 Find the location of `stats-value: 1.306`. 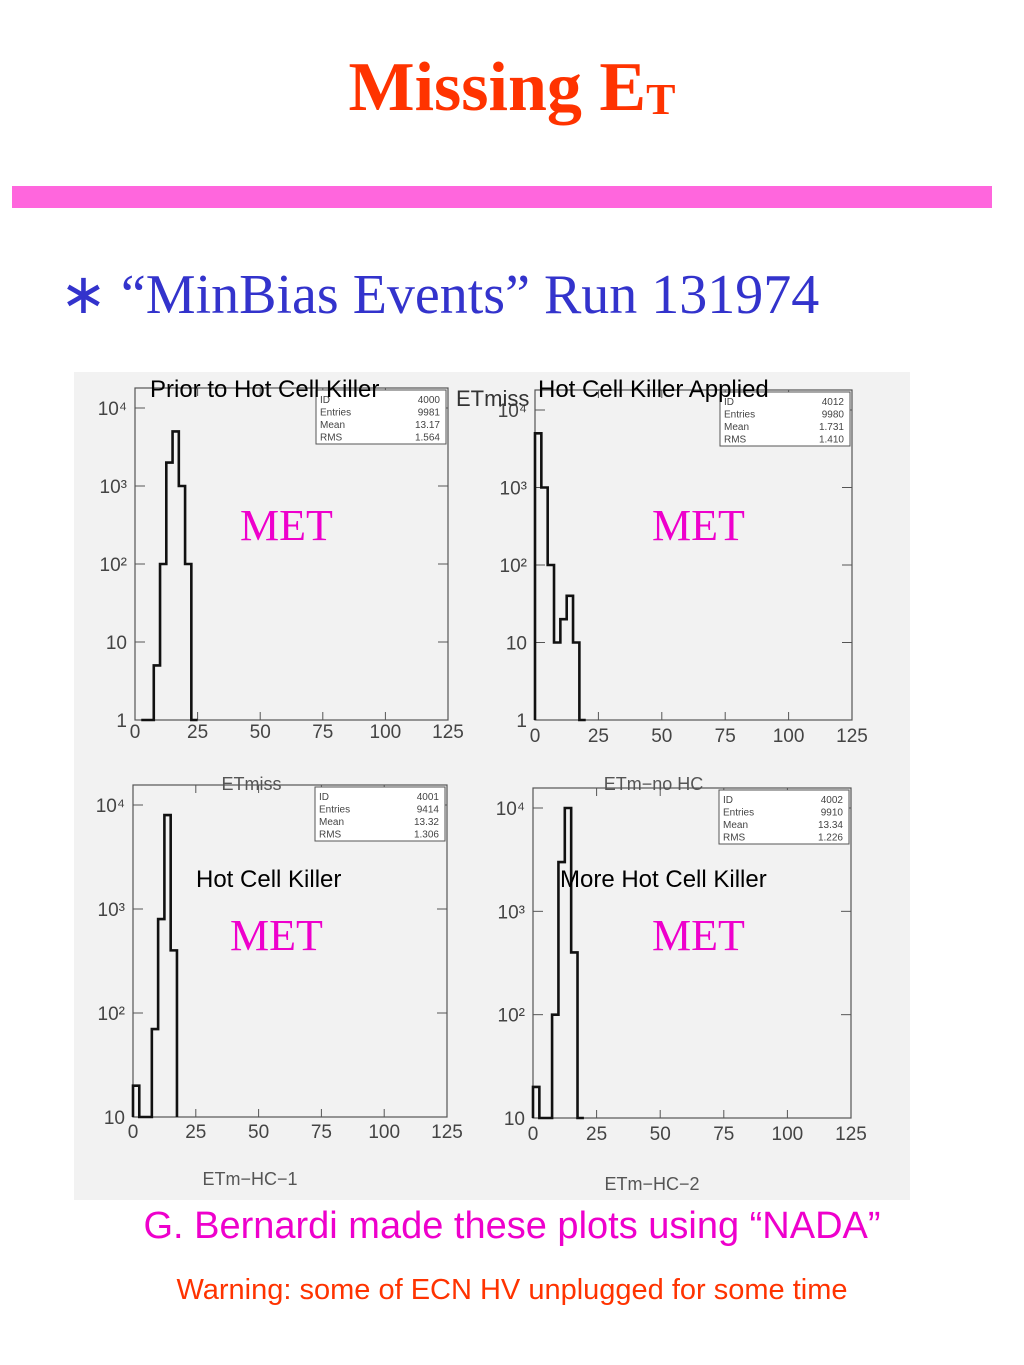

stats-value: 1.306 is located at coordinates (426, 835).